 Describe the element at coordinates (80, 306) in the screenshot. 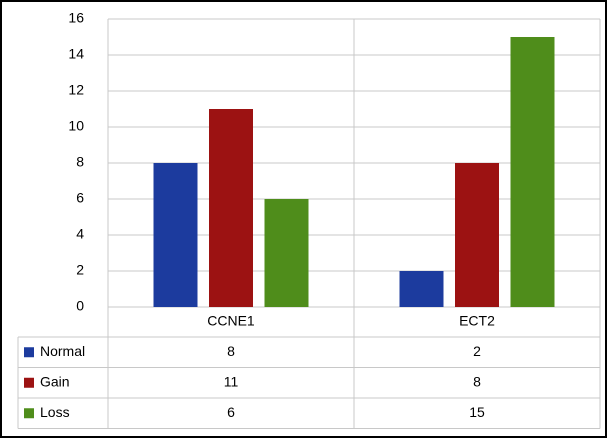

I see `y-tick-label: 0` at that location.